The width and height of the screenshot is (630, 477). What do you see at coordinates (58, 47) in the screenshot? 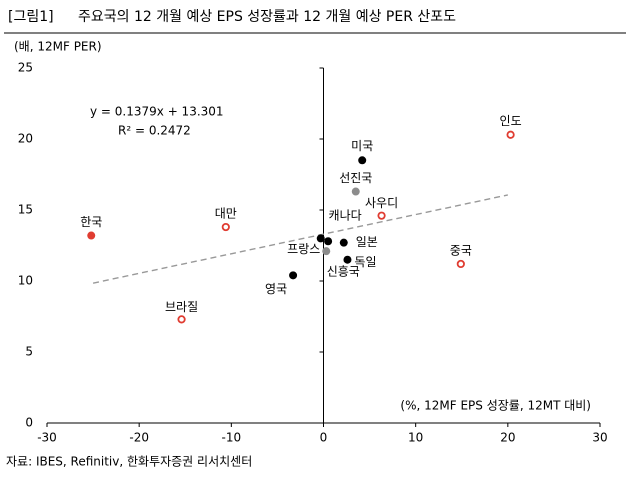
I see `y-axis-label: (배, 12MF PER)` at bounding box center [58, 47].